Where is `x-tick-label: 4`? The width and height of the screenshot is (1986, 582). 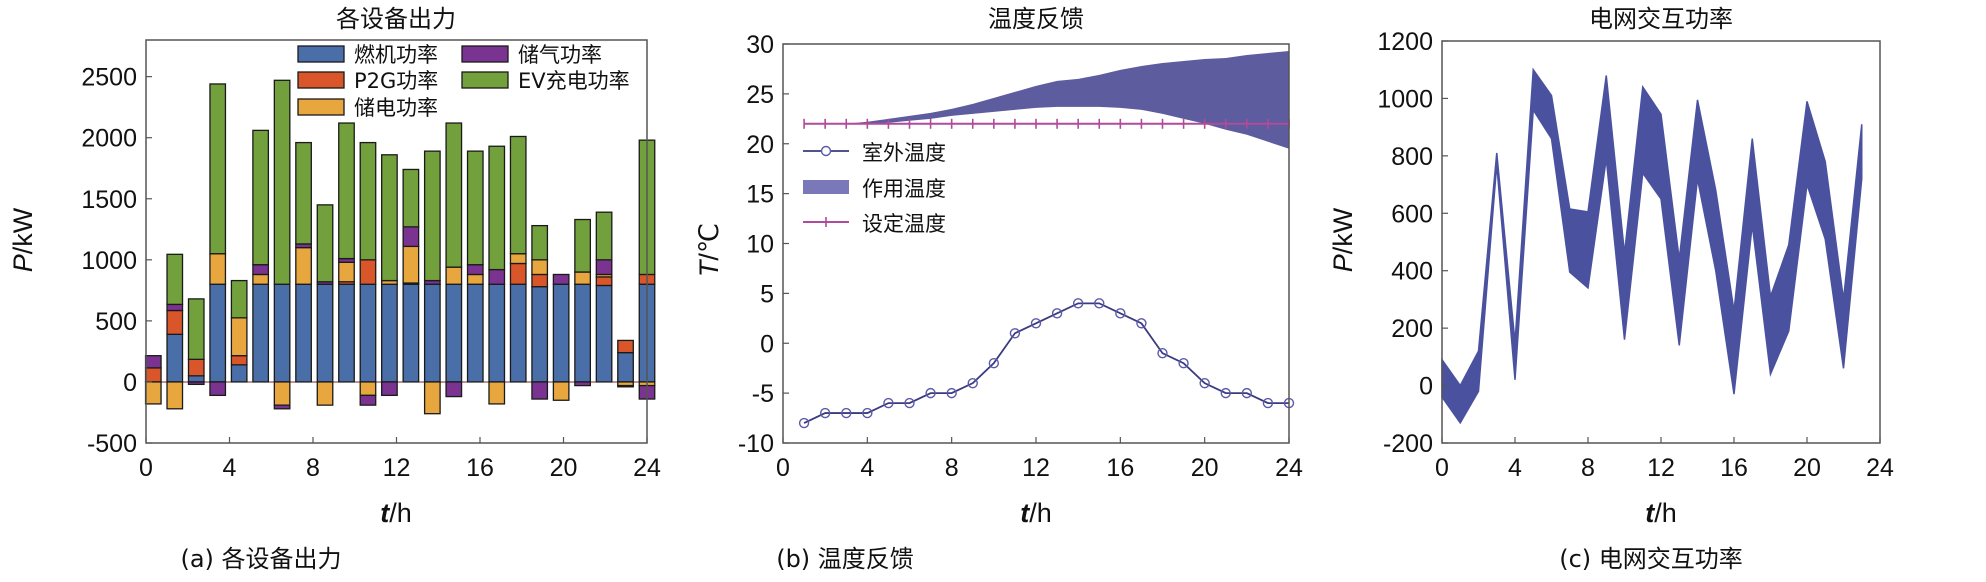
x-tick-label: 4 is located at coordinates (230, 468).